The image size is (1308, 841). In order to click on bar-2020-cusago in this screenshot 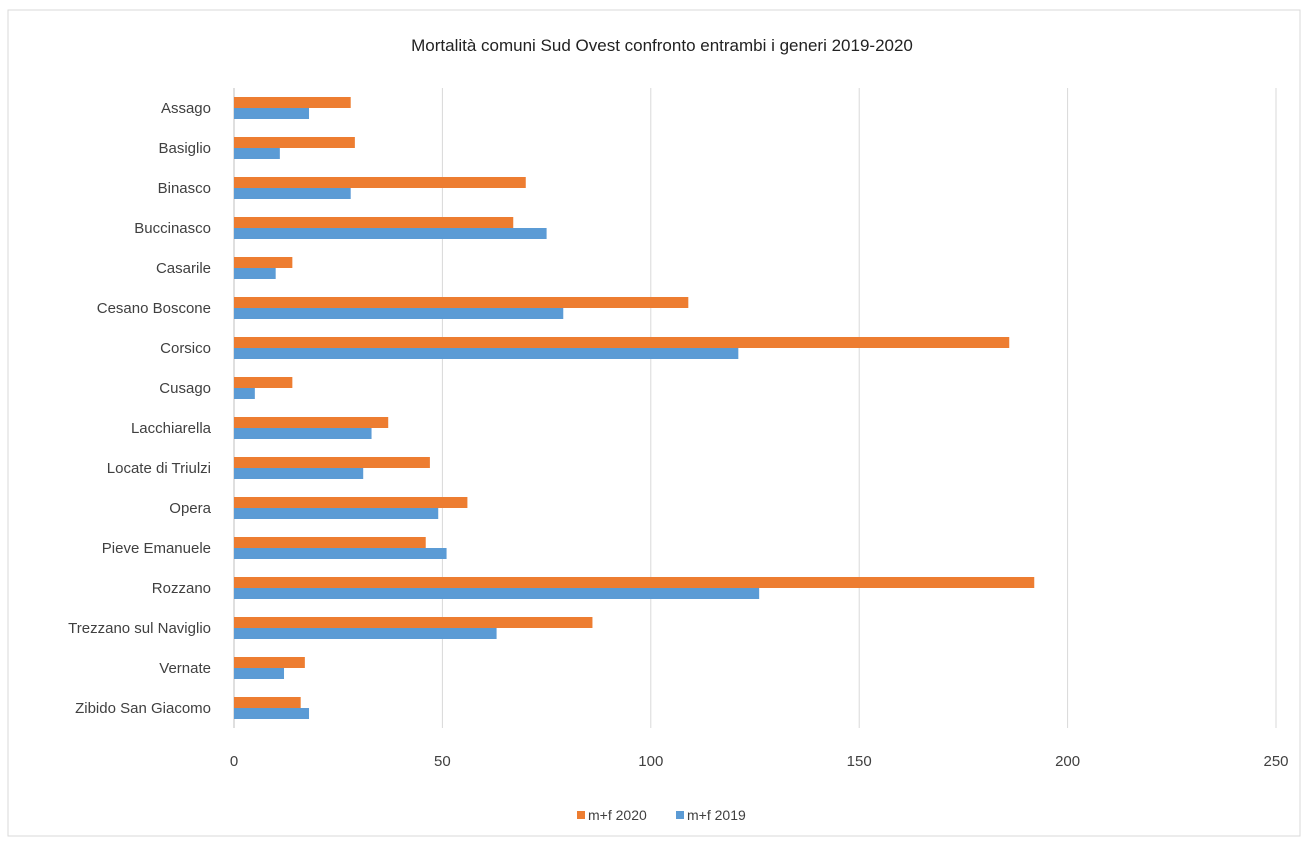, I will do `click(263, 382)`.